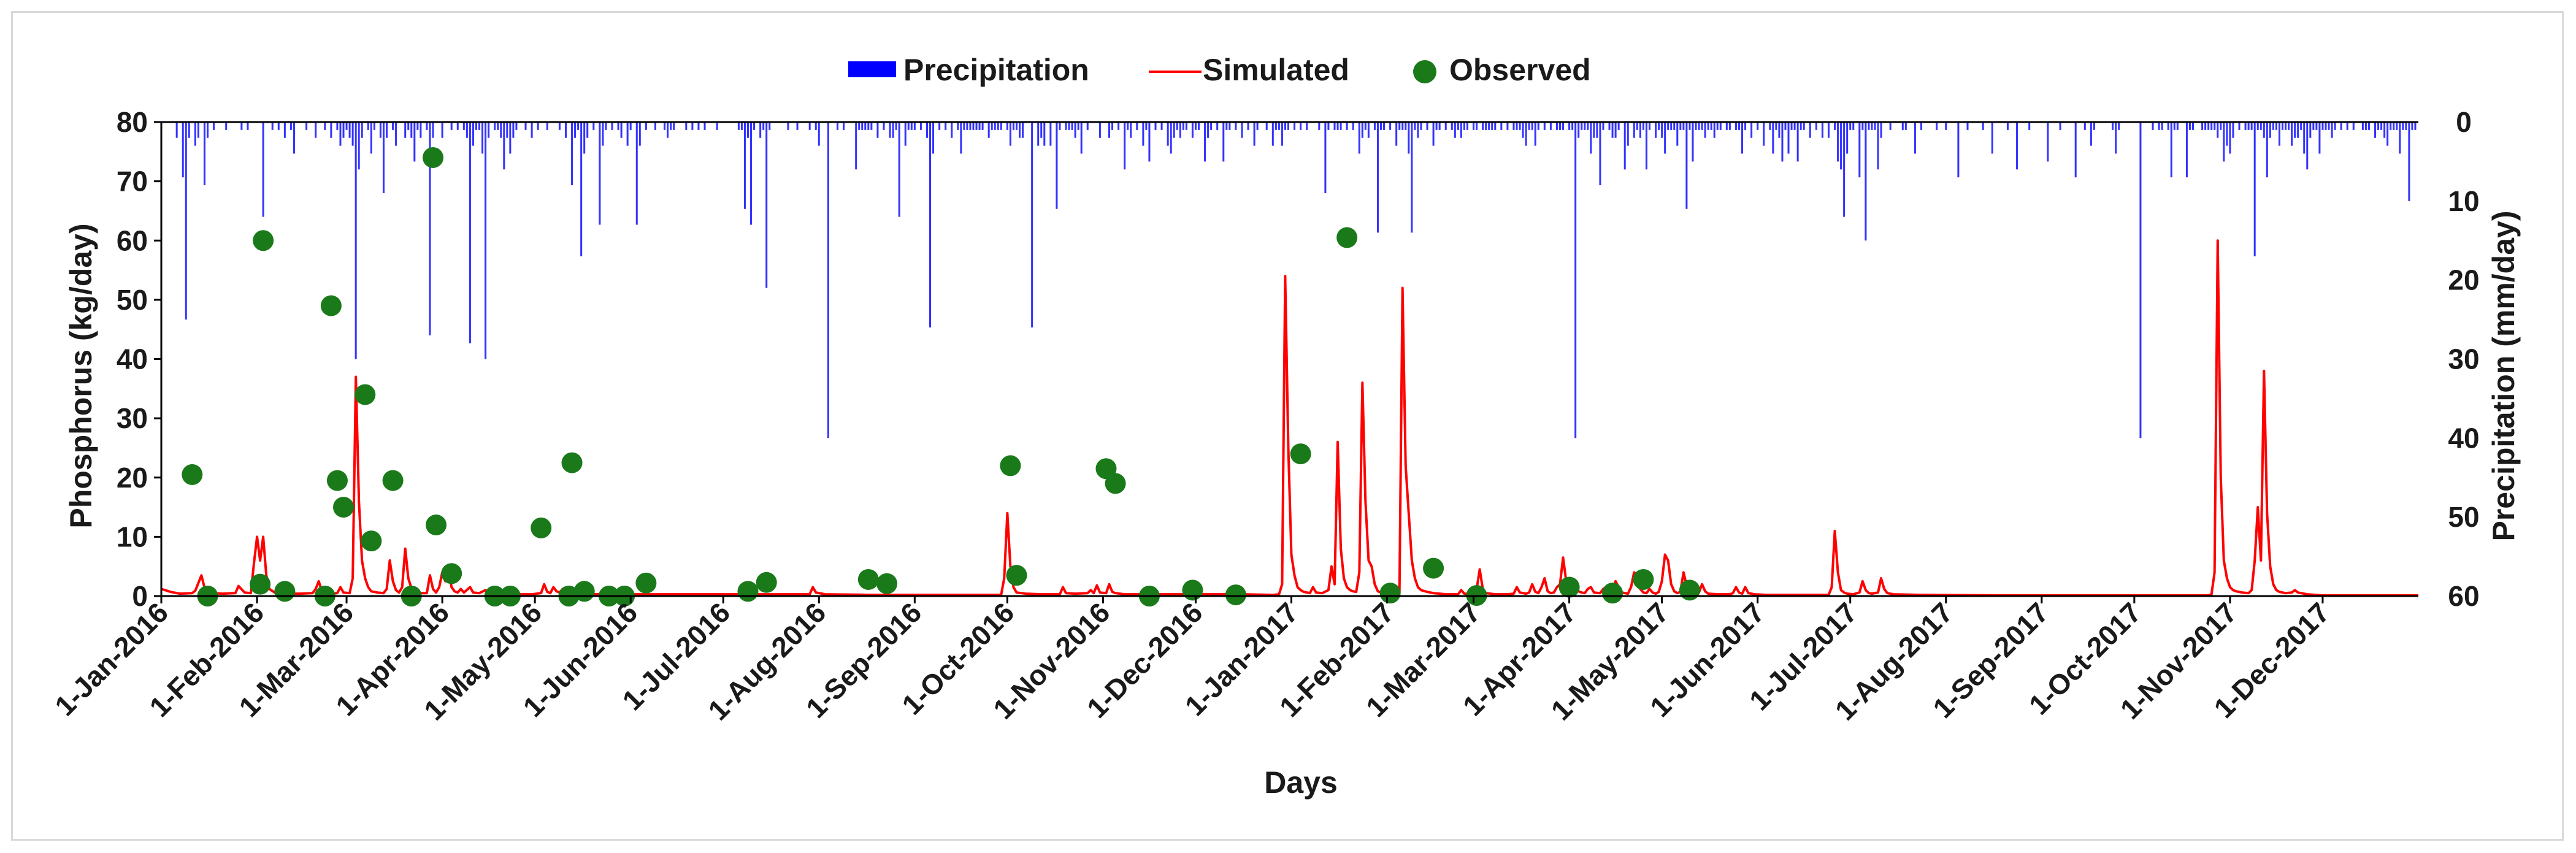 The image size is (2576, 853). Describe the element at coordinates (2503, 376) in the screenshot. I see `y-axis-right-title: Precipitation (mm/day)` at that location.